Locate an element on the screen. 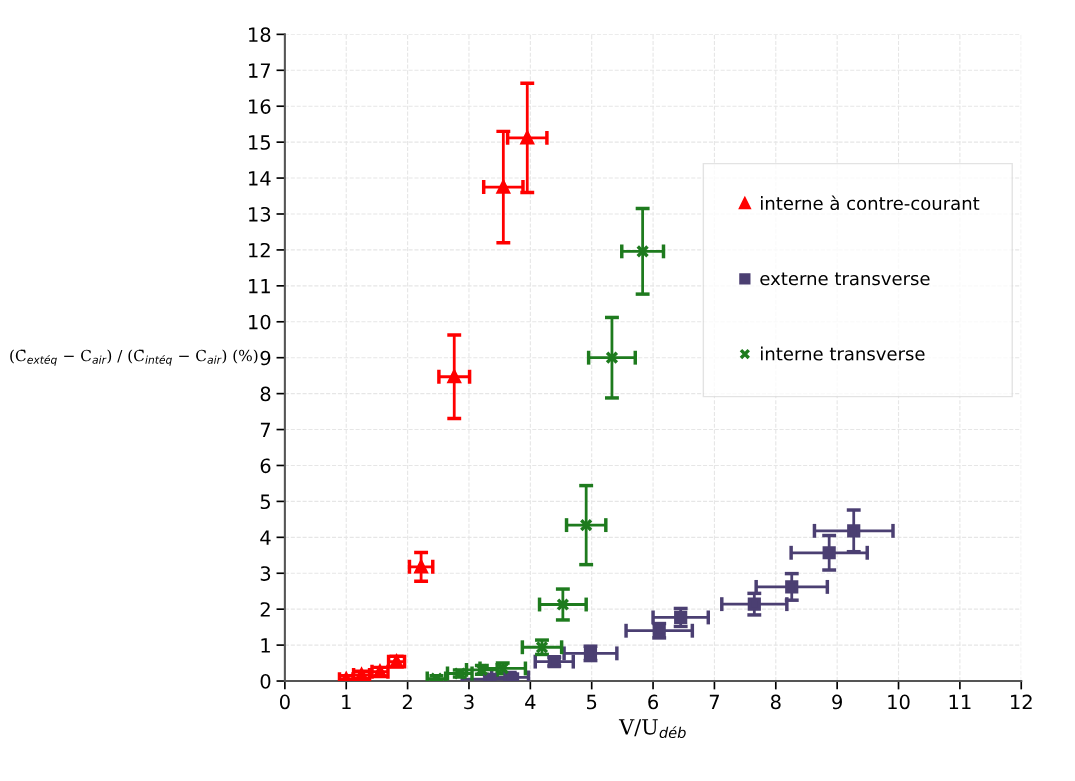  text: (C̄$_{extéq}$ − C$_{air}$) / (C̄$_{intéq}$ − C$_{air}$) (%) is located at coordinates (134, 357).